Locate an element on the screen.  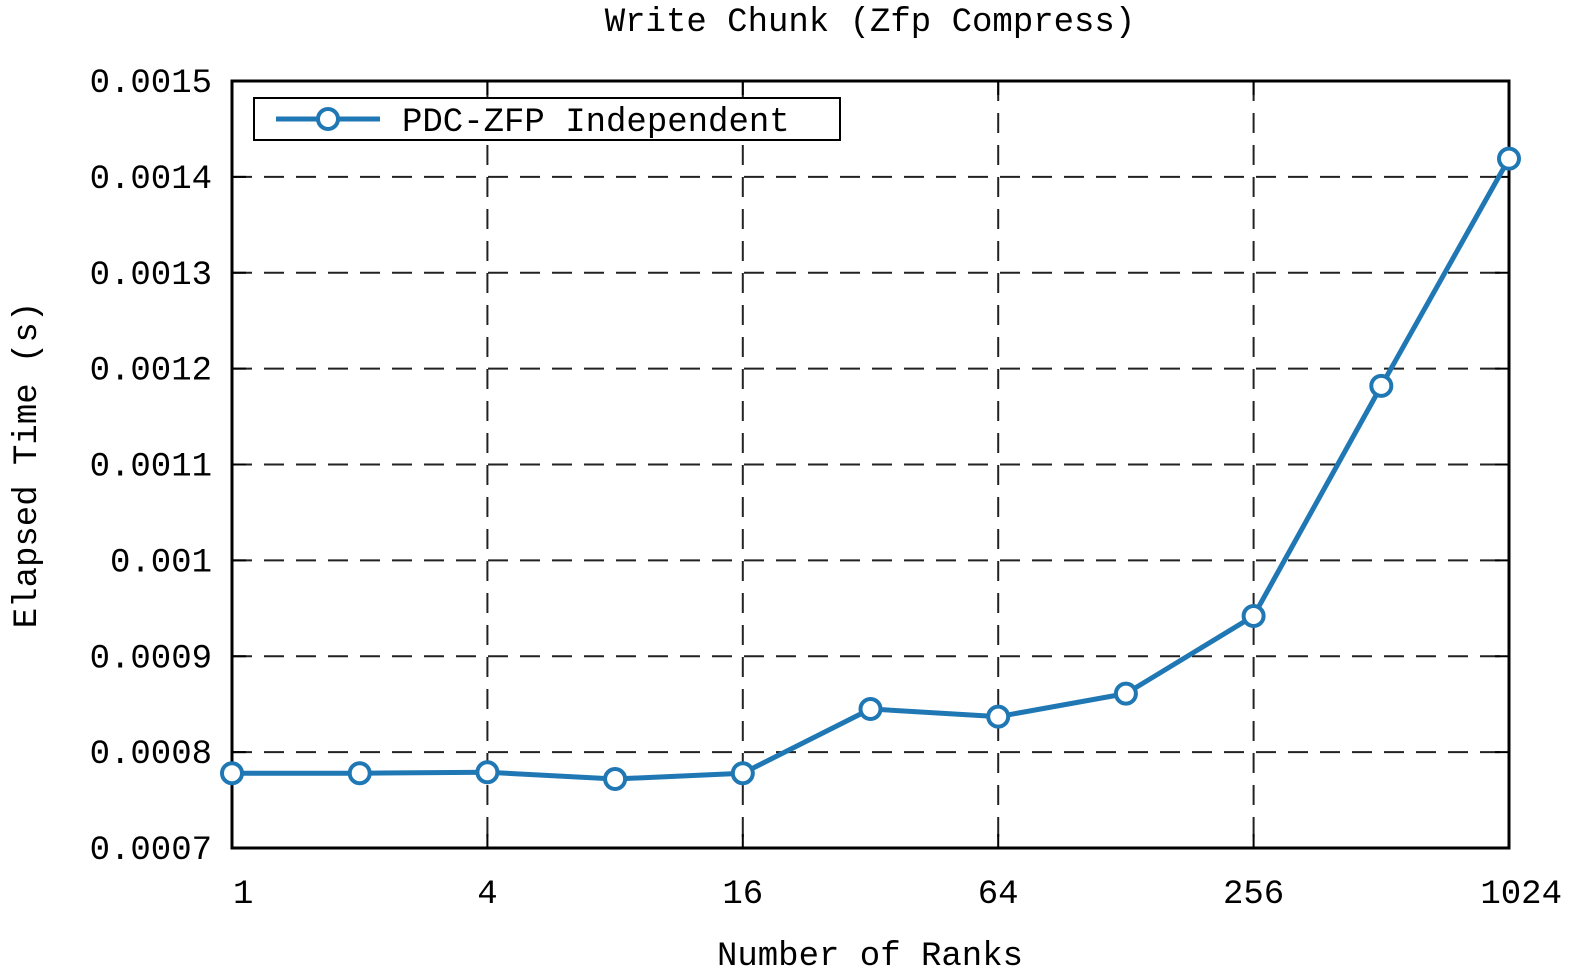
chart-title: Write Chunk (Zfp Compress) is located at coordinates (870, 23).